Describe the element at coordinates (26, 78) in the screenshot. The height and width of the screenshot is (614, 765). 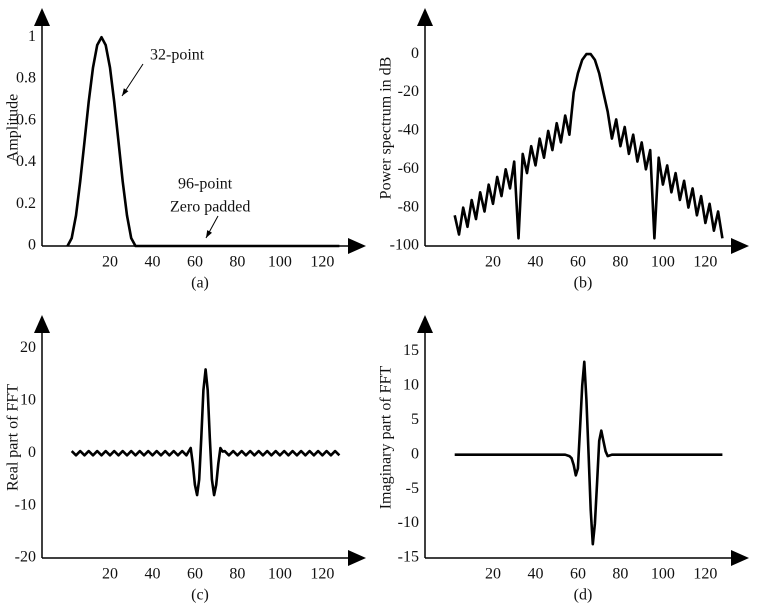
I see `y-tick-label: 0.8` at that location.